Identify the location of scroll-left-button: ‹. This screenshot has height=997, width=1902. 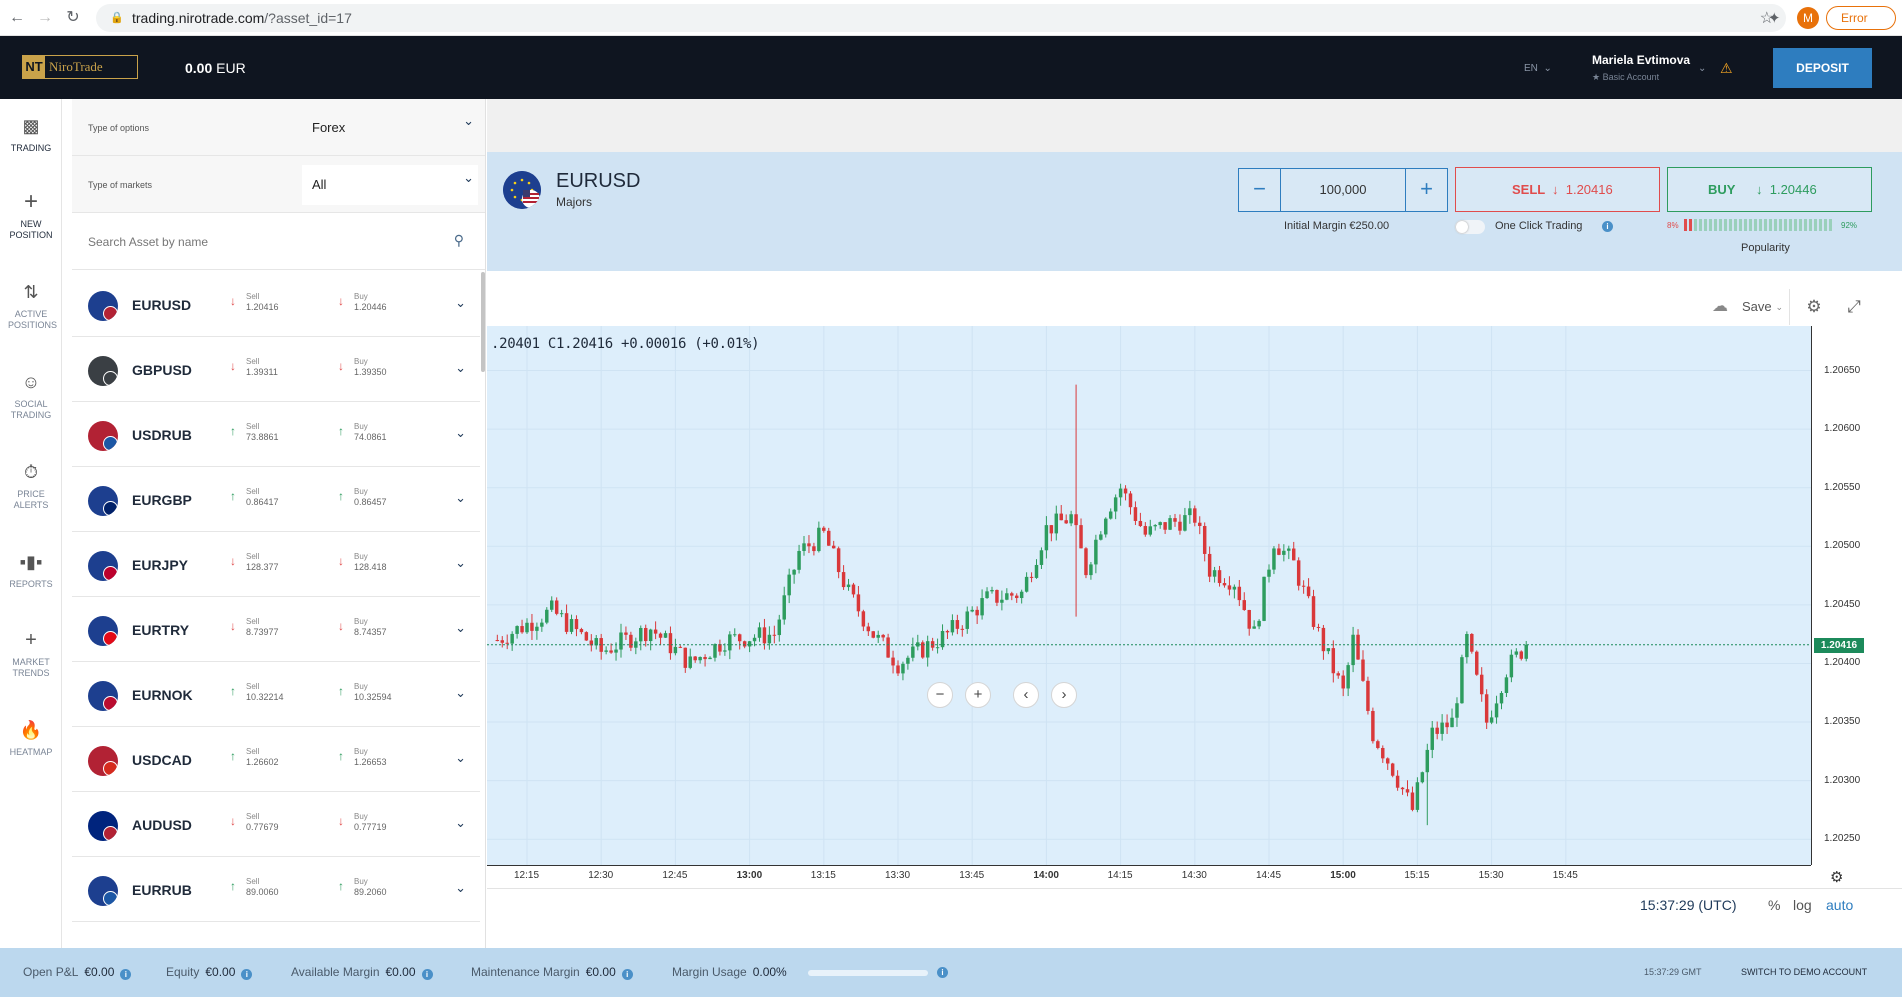
(1026, 695).